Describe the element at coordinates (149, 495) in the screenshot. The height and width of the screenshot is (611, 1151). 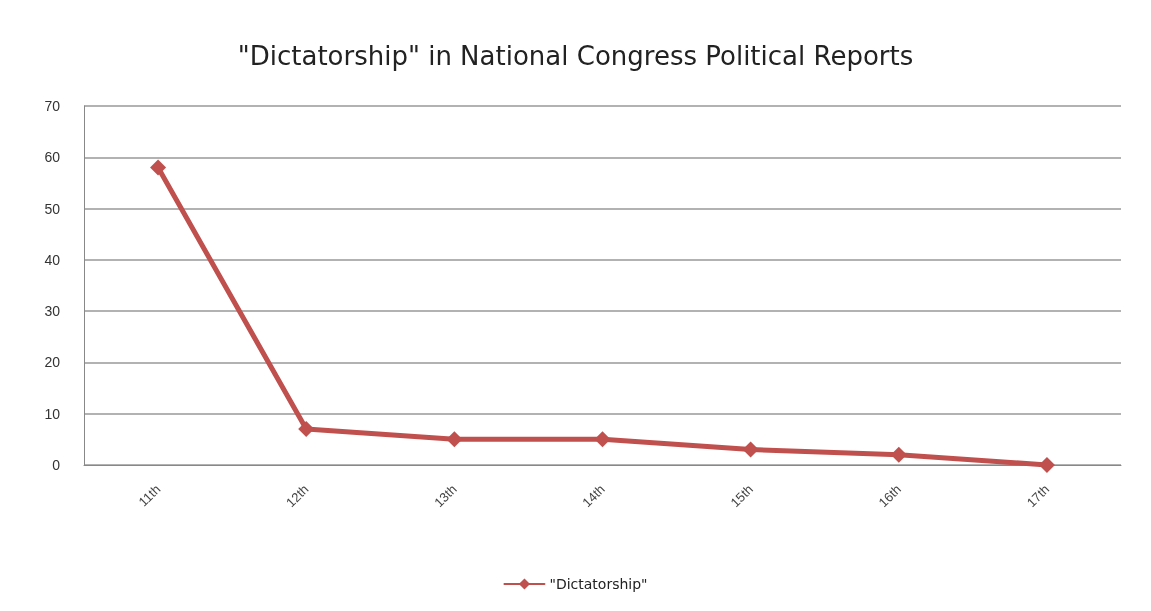
I see `x-tick-label: 11th` at that location.